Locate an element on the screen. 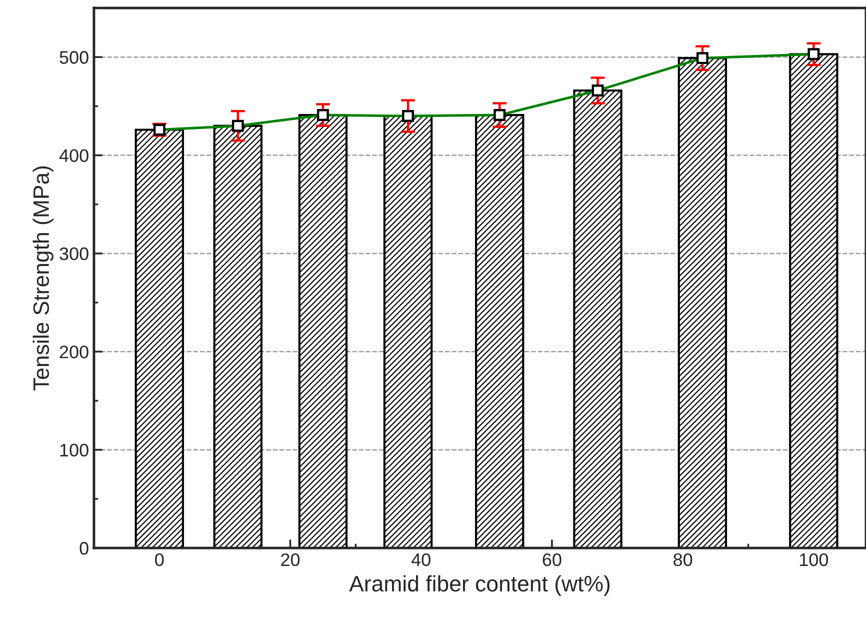 This screenshot has width=866, height=626. y-tick-label: 400 is located at coordinates (73, 155).